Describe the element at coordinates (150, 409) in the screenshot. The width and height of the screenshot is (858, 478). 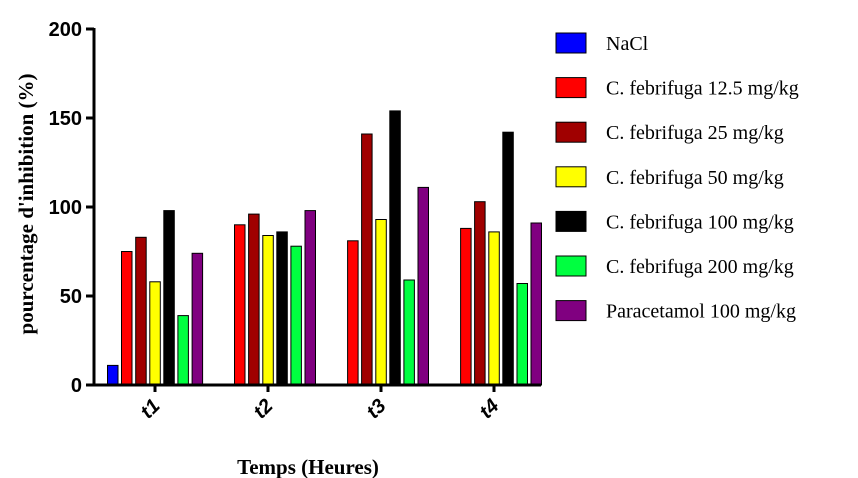
I see `x-tick-label-t1: t1` at that location.